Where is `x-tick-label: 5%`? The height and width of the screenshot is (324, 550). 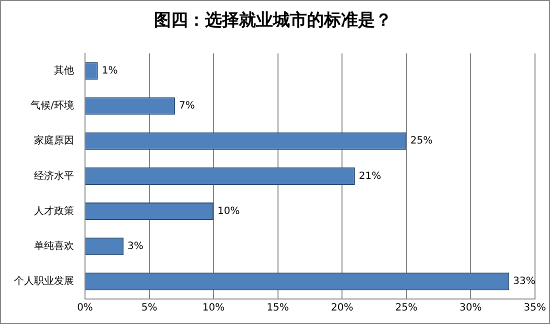
x-tick-label: 5% is located at coordinates (149, 308).